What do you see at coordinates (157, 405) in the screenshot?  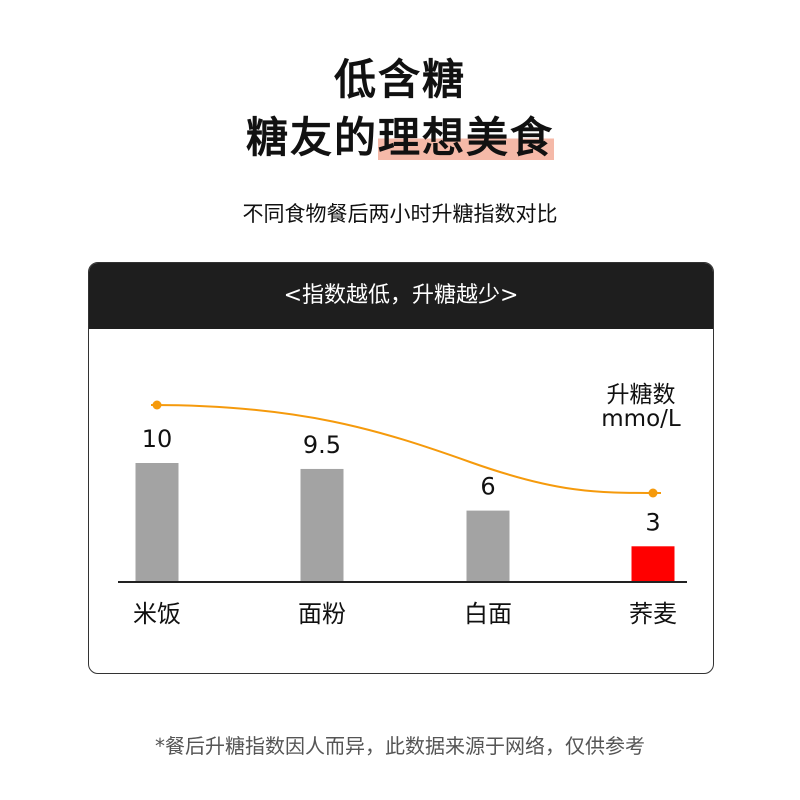 I see `trend-point-start` at bounding box center [157, 405].